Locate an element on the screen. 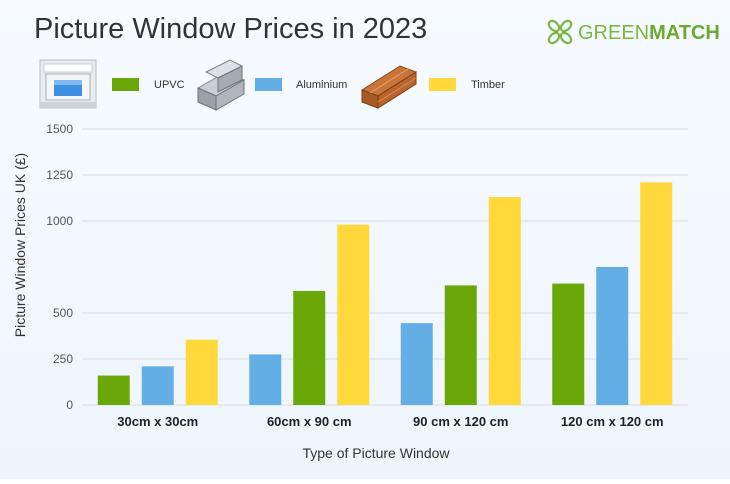 The height and width of the screenshot is (484, 730). chart-title: Picture Window Prices in 2023 is located at coordinates (230, 29).